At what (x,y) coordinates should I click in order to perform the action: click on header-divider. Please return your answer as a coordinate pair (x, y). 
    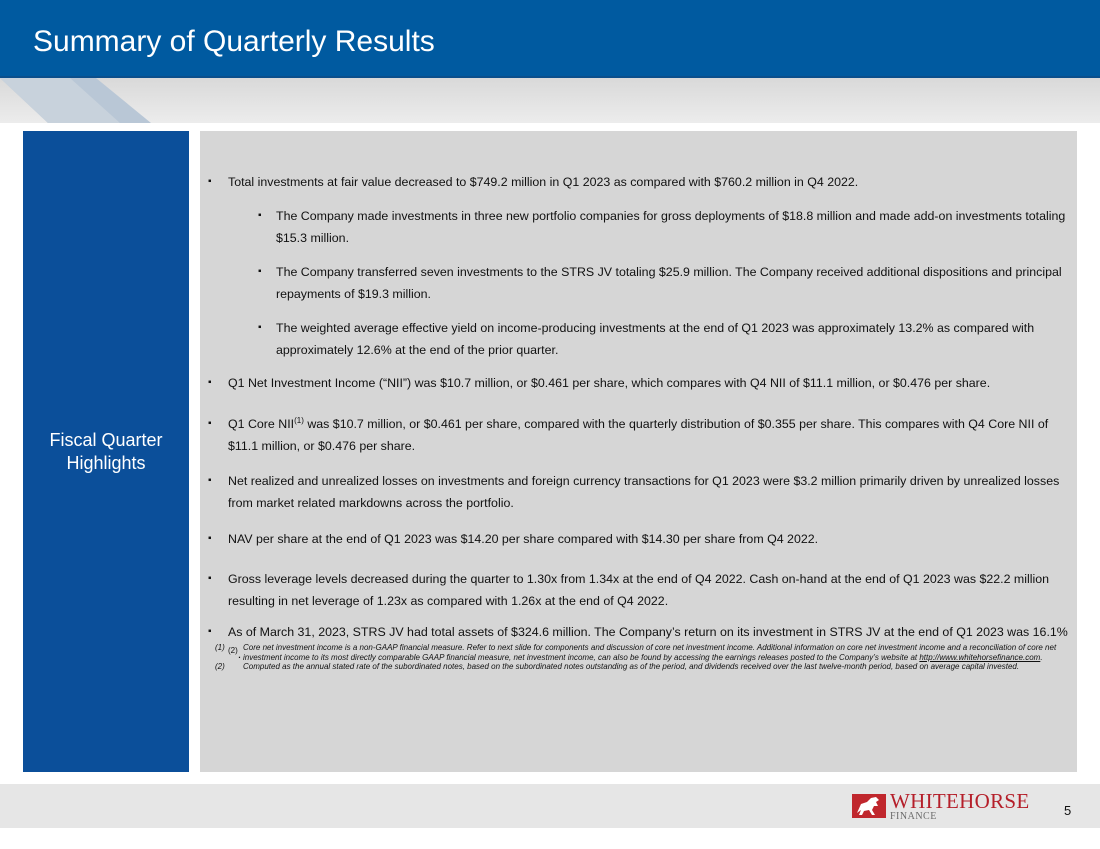
    Looking at the image, I should click on (550, 77).